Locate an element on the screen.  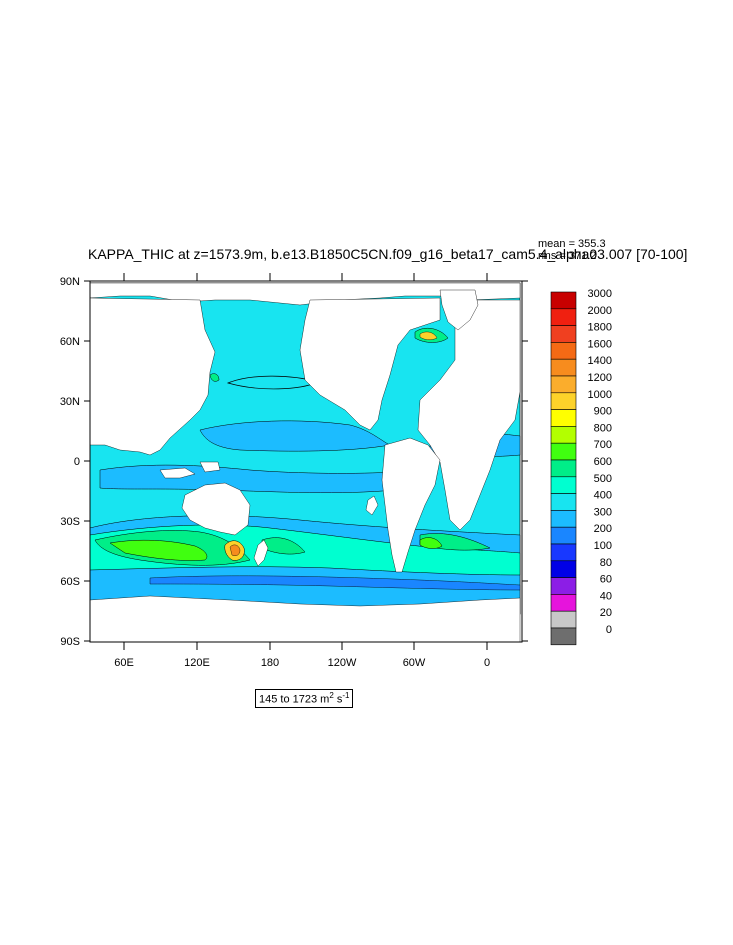
colorbar-label: 1800 is located at coordinates (600, 328).